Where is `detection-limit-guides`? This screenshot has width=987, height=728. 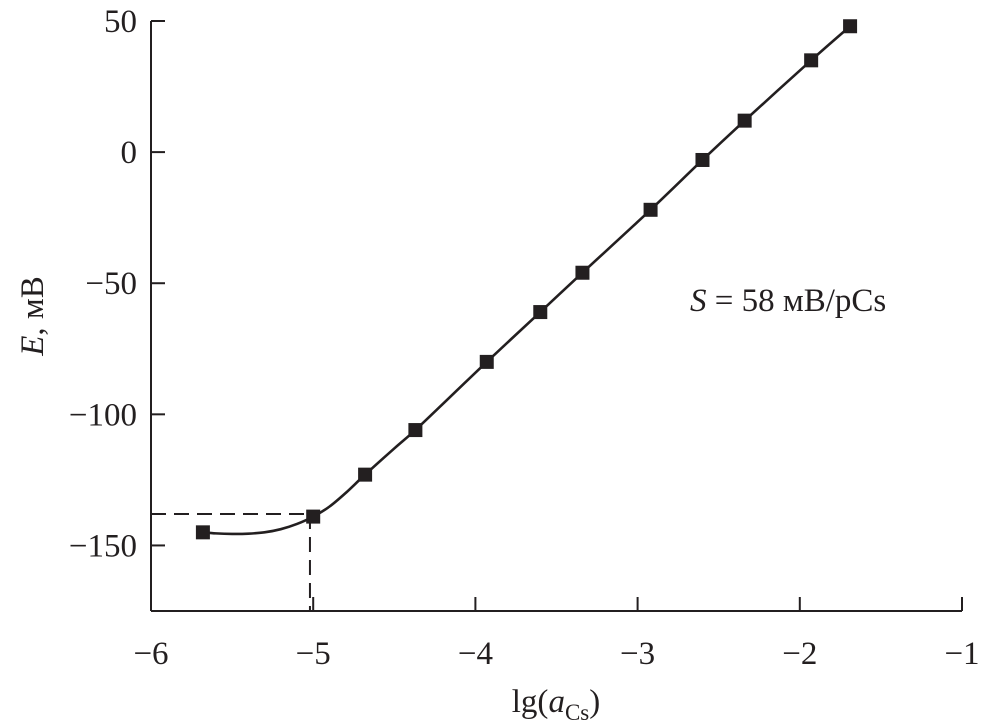
detection-limit-guides is located at coordinates (231, 561).